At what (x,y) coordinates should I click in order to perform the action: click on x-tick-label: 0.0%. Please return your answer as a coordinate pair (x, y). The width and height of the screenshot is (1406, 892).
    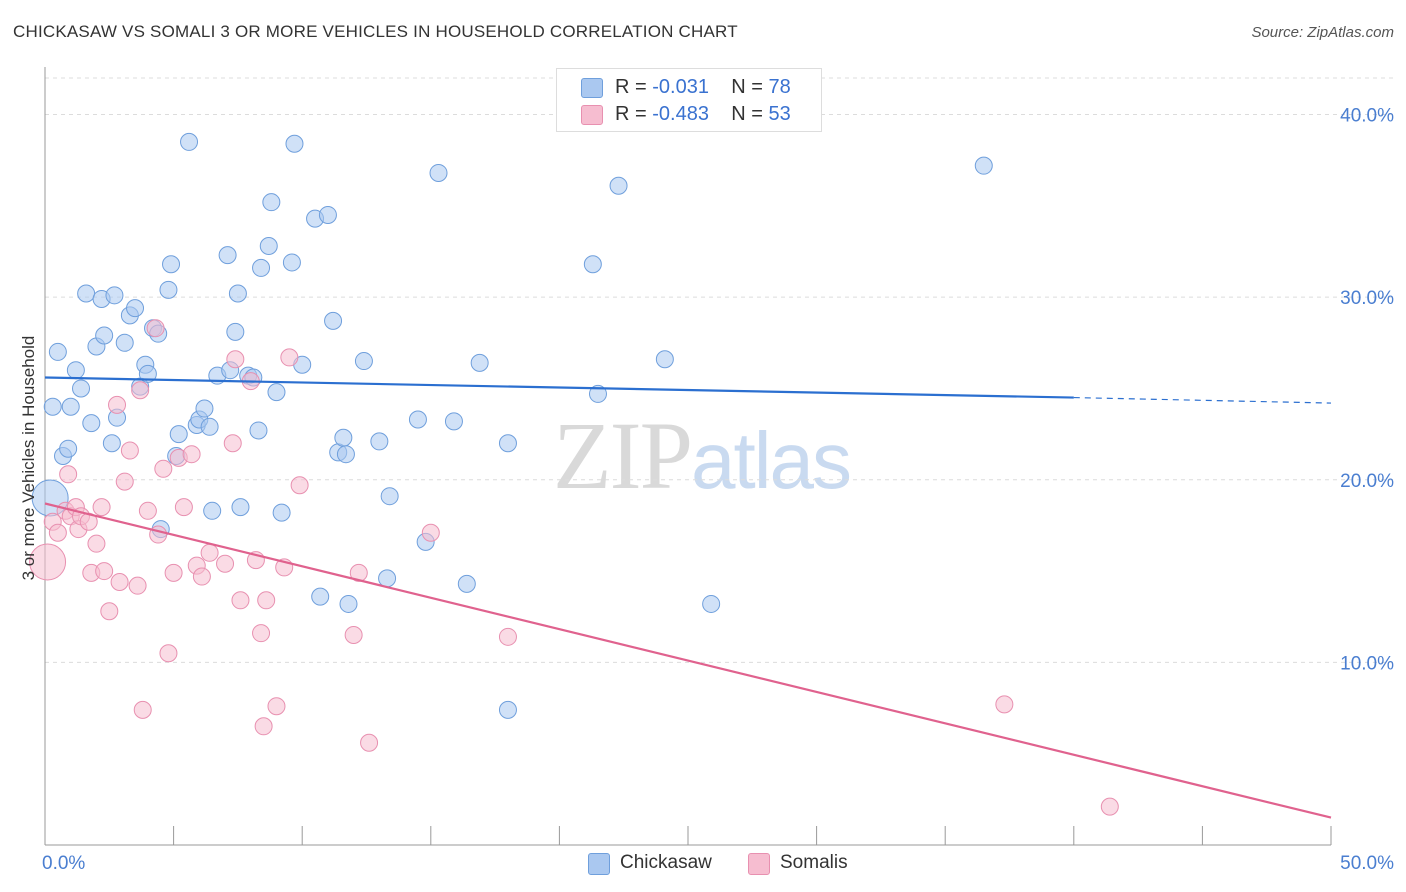
    Looking at the image, I should click on (63, 863).